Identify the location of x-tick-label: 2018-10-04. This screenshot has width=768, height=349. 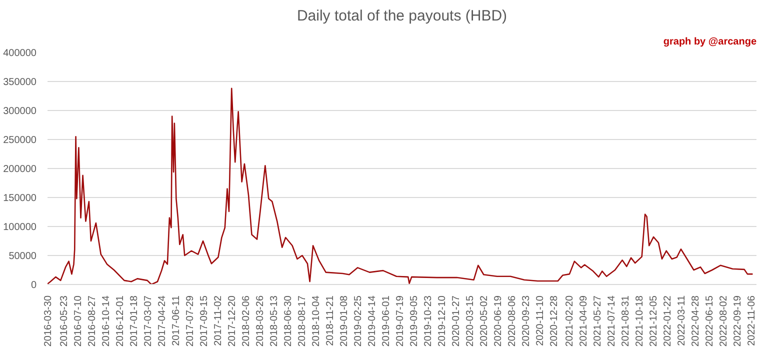
(316, 321).